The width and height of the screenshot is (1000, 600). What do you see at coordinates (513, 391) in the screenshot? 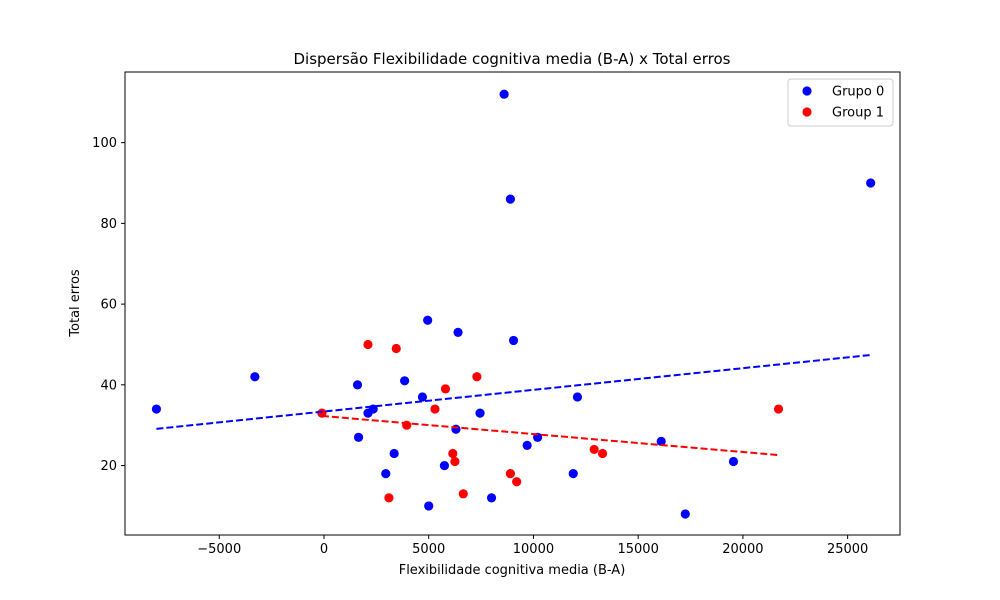
I see `series-0-trend-line` at bounding box center [513, 391].